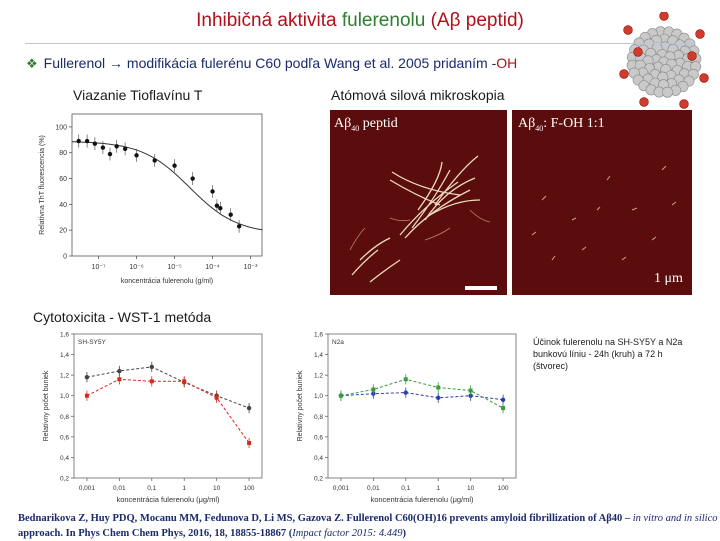  I want to click on afm-fibrils, so click(420, 219).